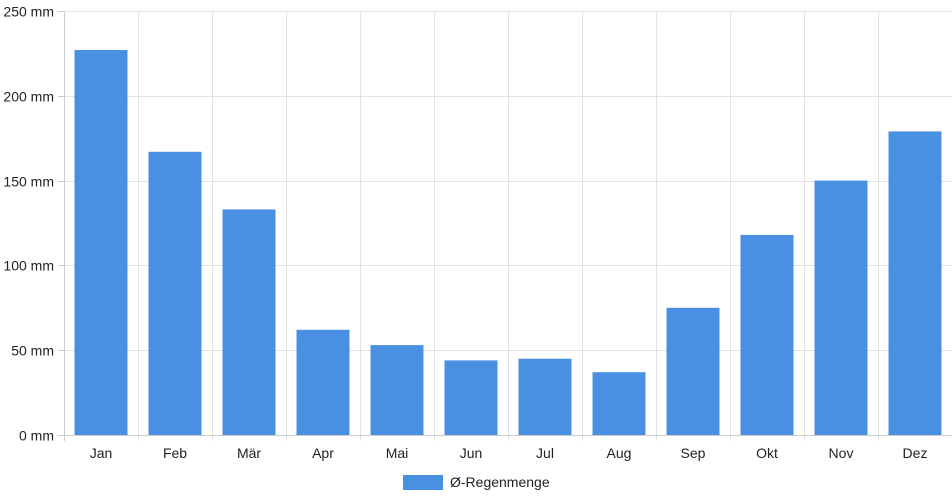 The image size is (952, 500). What do you see at coordinates (28, 12) in the screenshot?
I see `y-tick-label: 250 mm` at bounding box center [28, 12].